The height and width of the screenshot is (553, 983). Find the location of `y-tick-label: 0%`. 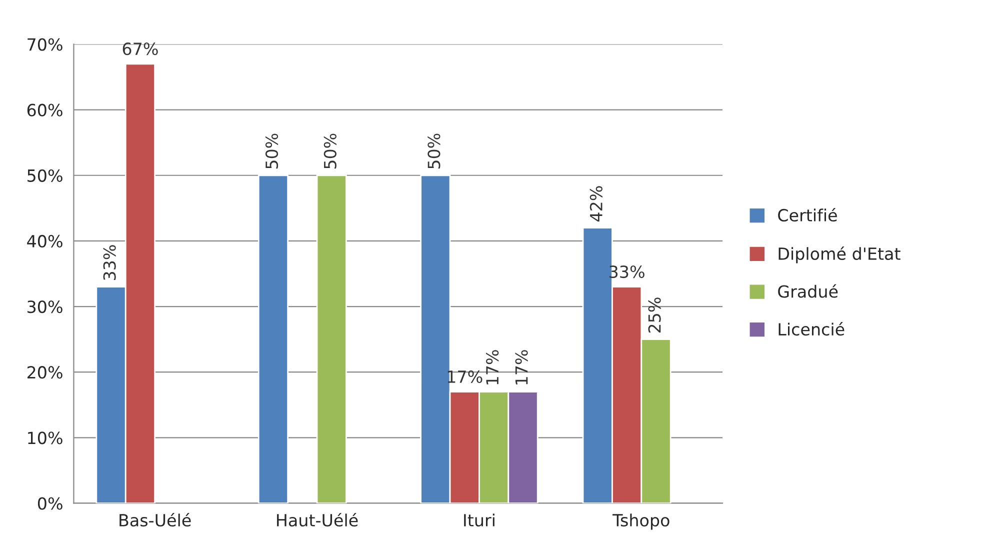

y-tick-label: 0% is located at coordinates (50, 503).